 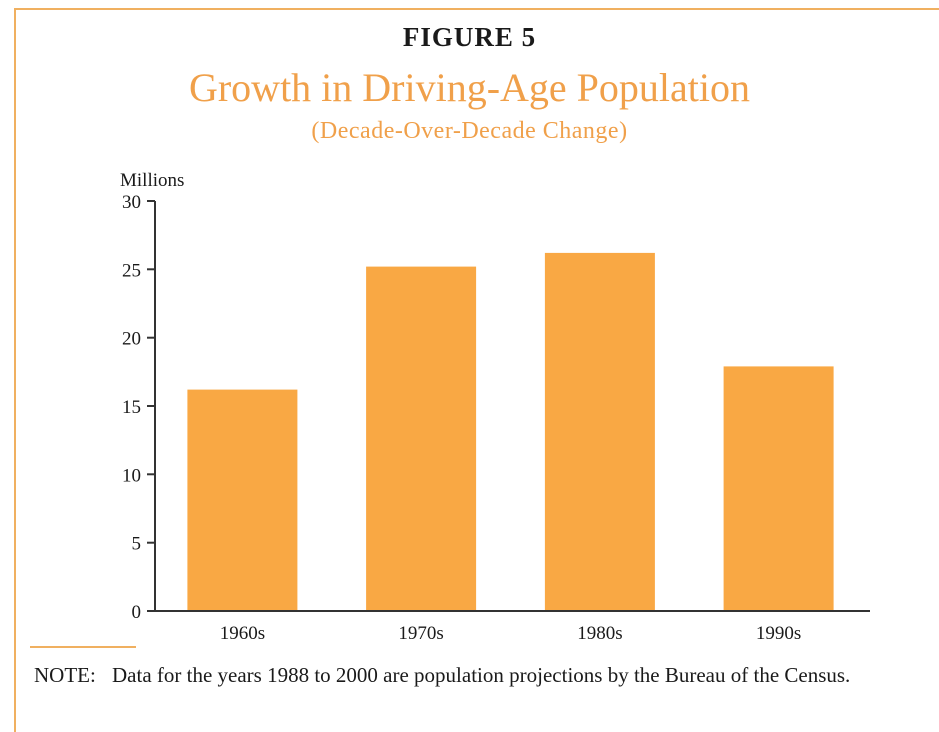 I want to click on figure-title: Growth in Driving-Age Population, so click(x=469, y=87).